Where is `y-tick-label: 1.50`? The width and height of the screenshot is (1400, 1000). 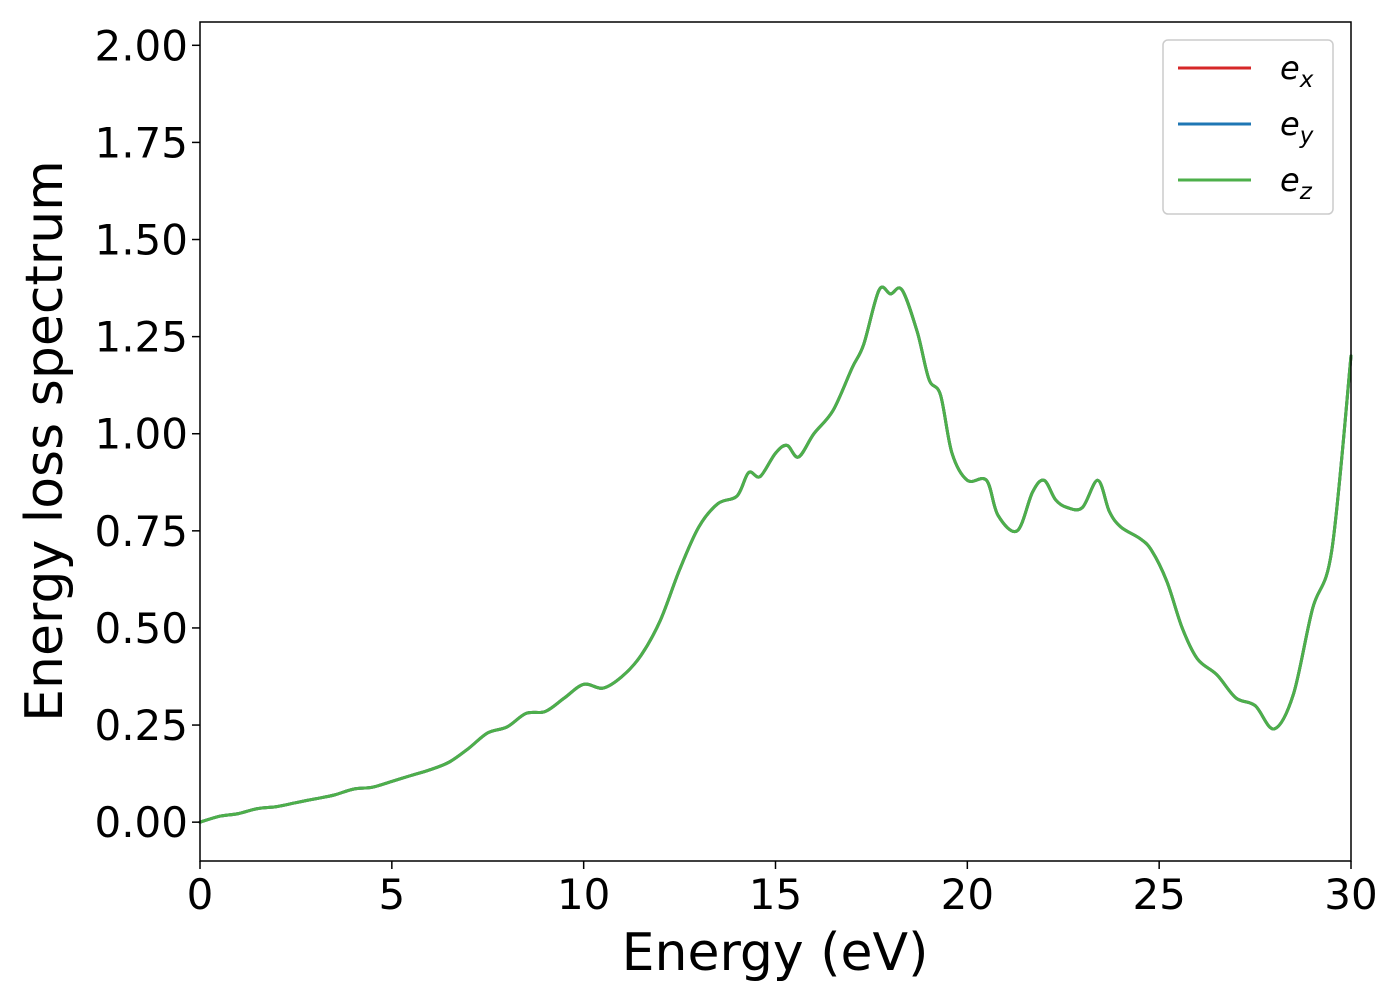
y-tick-label: 1.50 is located at coordinates (141, 240).